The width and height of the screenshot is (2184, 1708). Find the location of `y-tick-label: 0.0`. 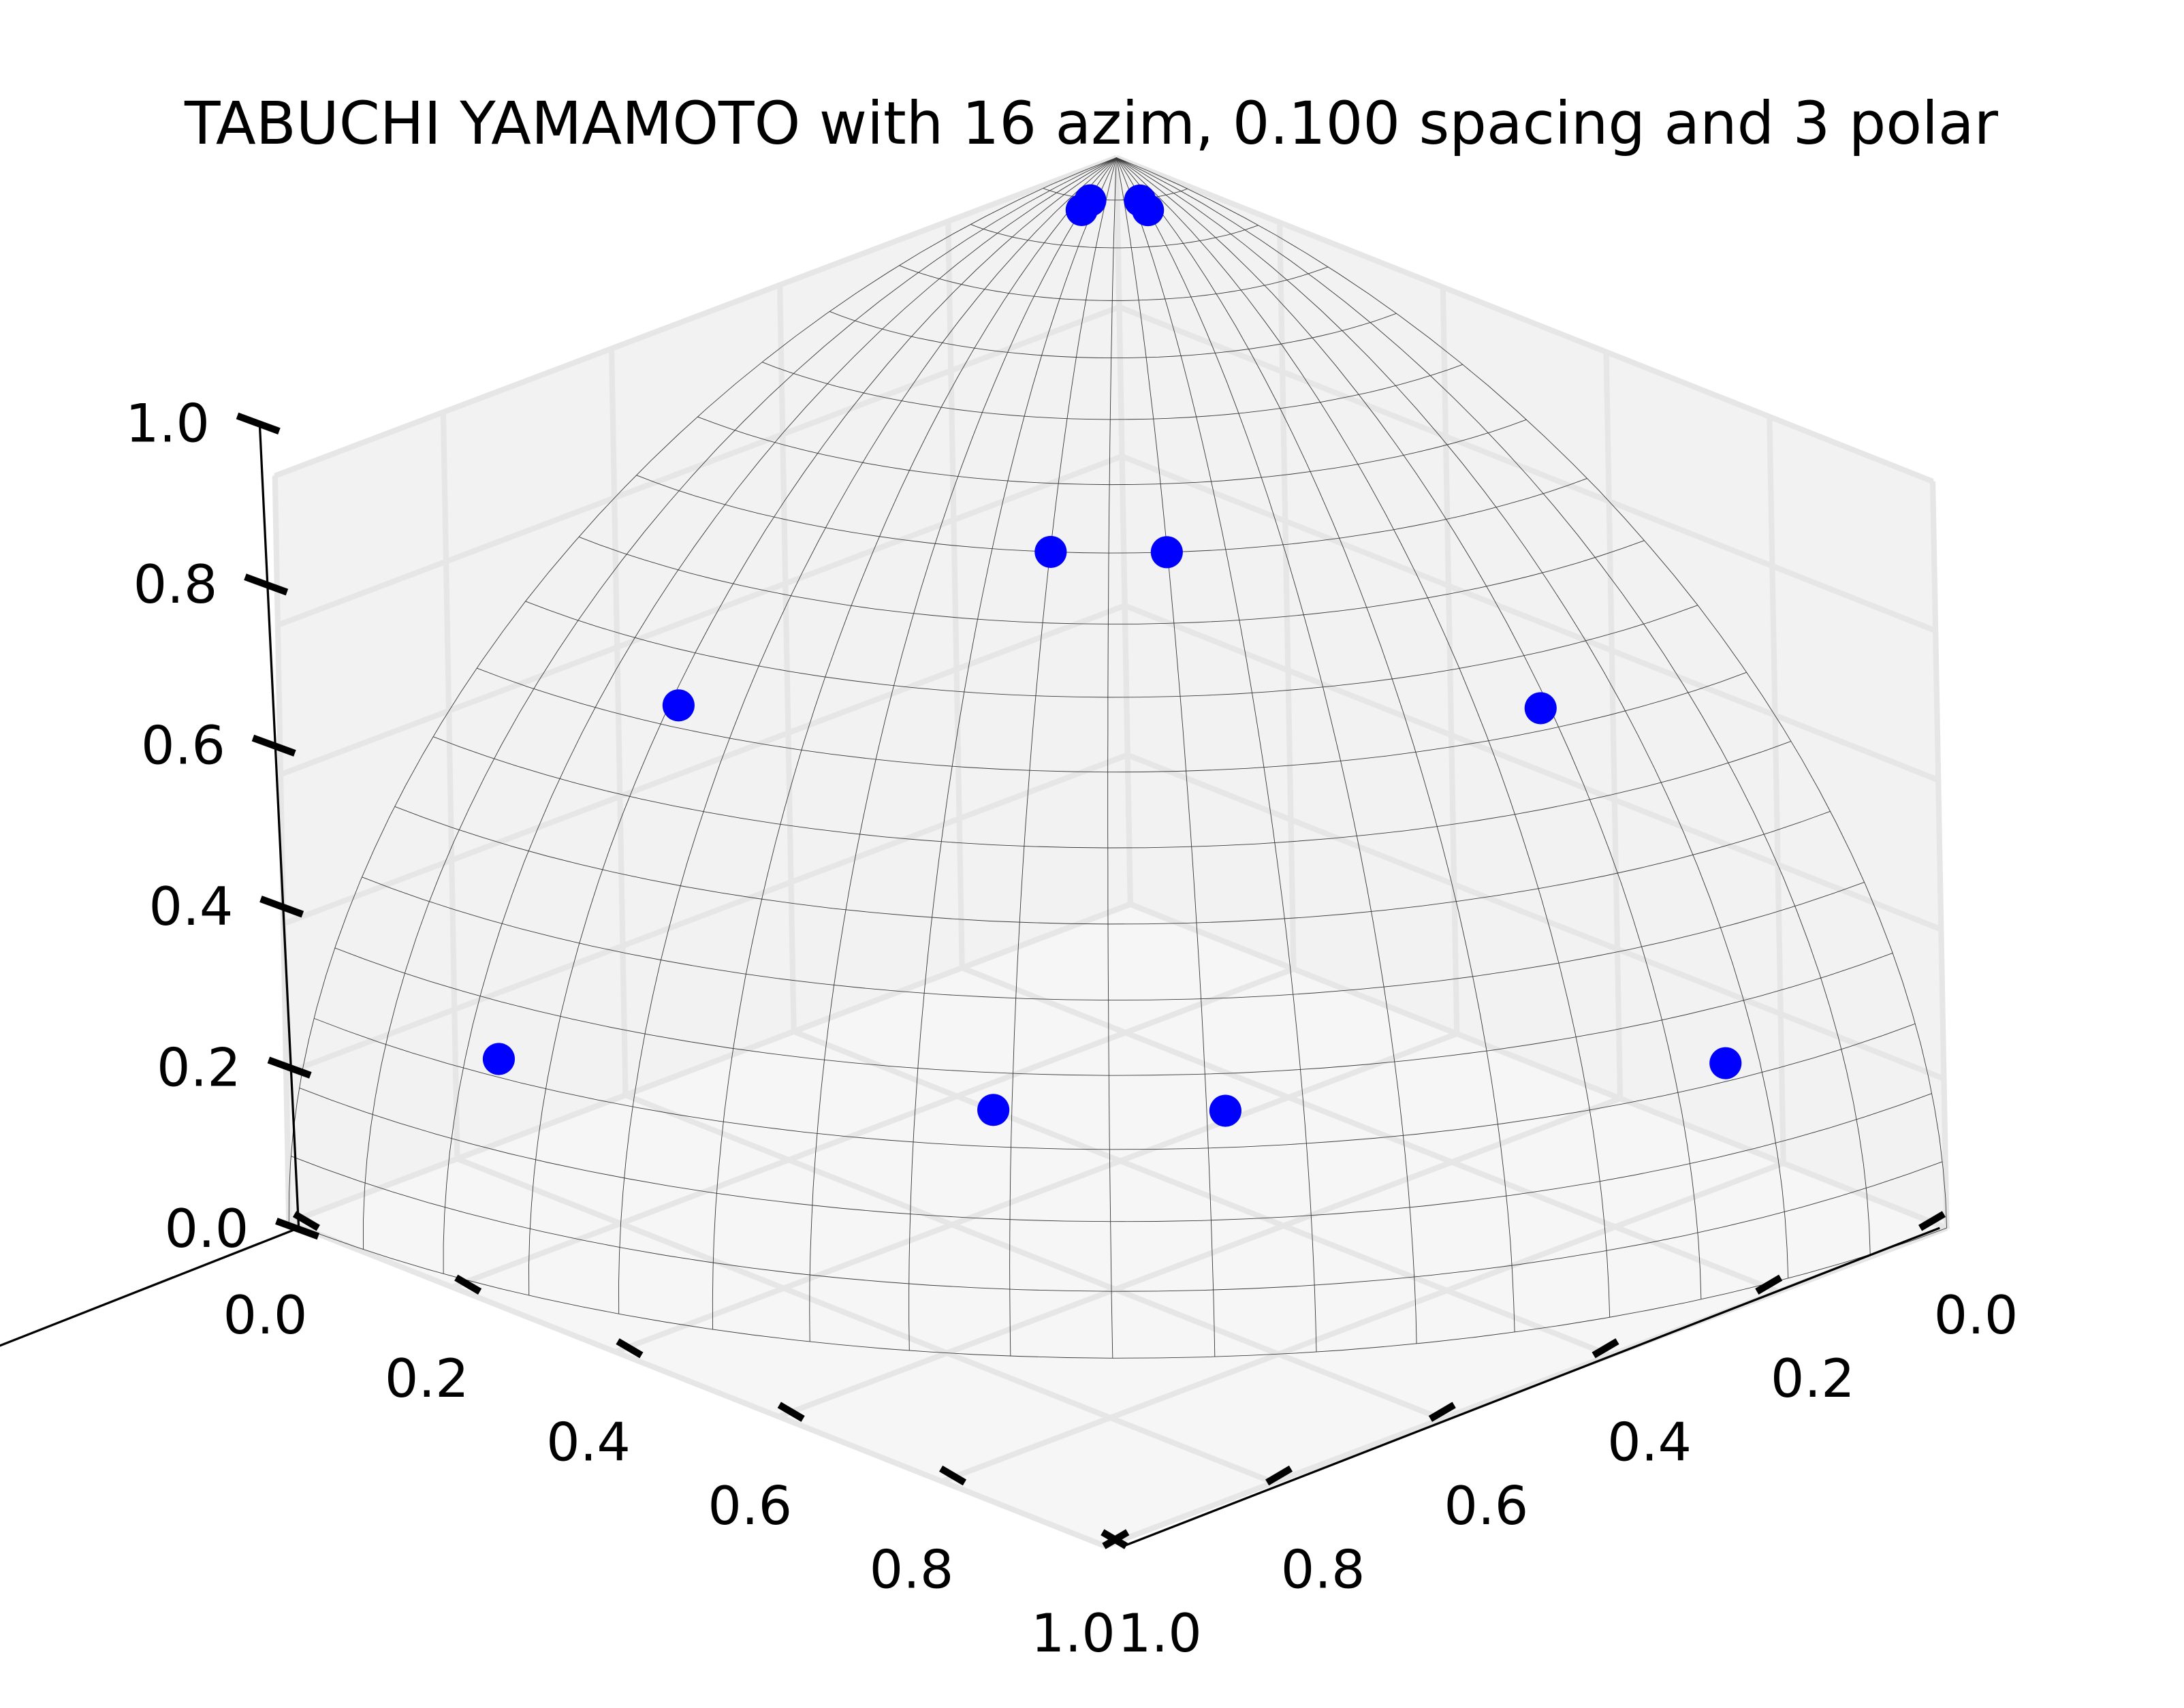

y-tick-label: 0.0 is located at coordinates (1976, 1315).